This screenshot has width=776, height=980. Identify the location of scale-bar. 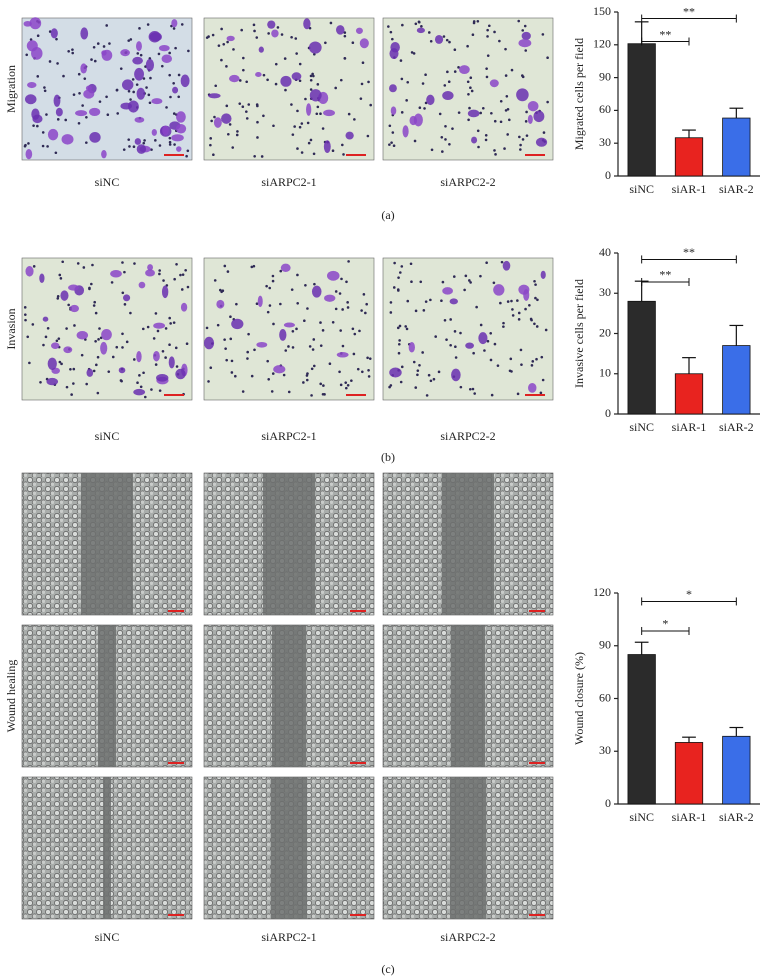
(537, 763).